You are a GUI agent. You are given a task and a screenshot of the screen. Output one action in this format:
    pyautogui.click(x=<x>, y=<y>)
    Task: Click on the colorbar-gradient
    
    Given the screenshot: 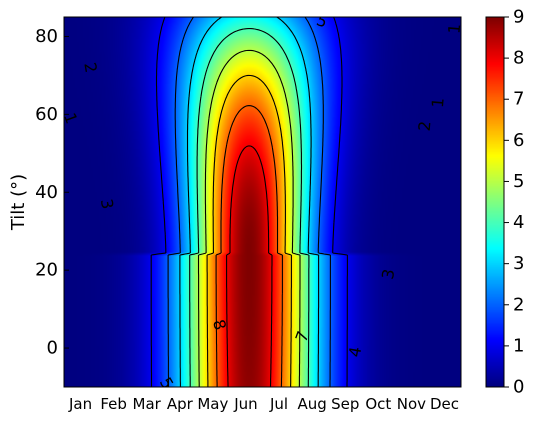 What is the action you would take?
    pyautogui.click(x=495, y=202)
    